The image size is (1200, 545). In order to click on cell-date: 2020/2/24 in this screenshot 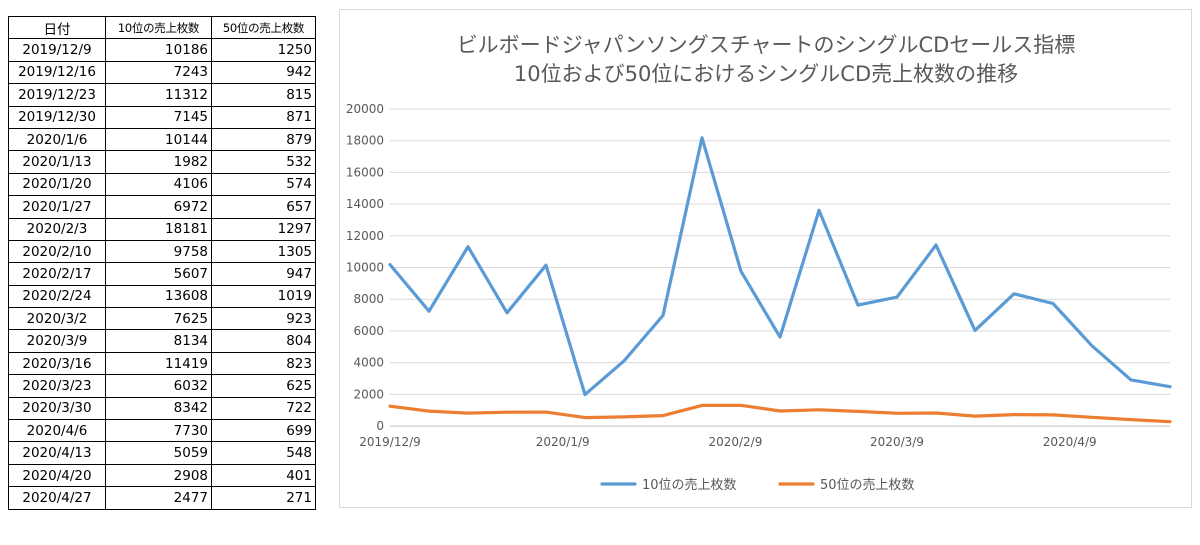, I will do `click(57, 296)`.